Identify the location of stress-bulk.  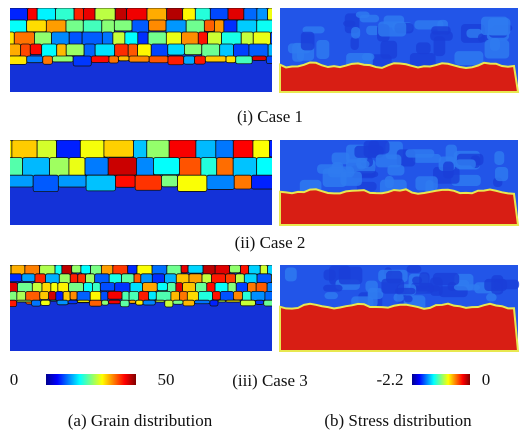
(399, 327).